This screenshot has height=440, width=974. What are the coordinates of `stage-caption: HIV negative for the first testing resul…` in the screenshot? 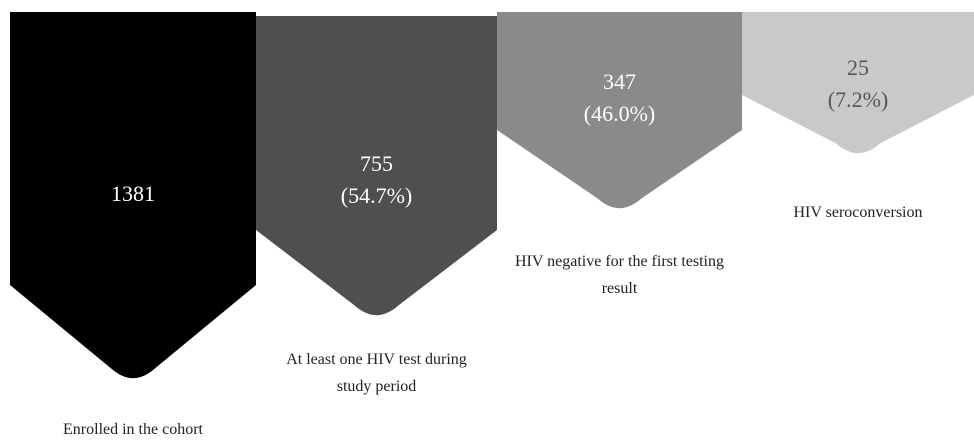 It's located at (619, 275).